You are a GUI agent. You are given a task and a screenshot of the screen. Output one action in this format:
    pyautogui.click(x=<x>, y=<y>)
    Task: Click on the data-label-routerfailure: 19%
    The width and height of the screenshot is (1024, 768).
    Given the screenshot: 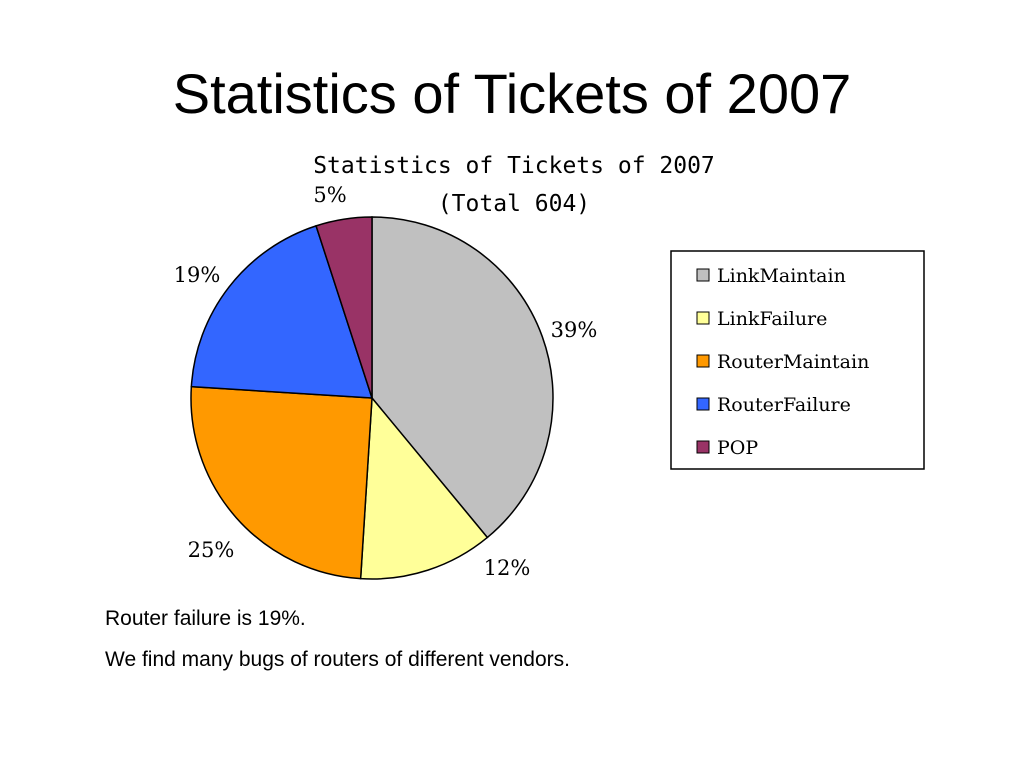 What is the action you would take?
    pyautogui.click(x=197, y=275)
    